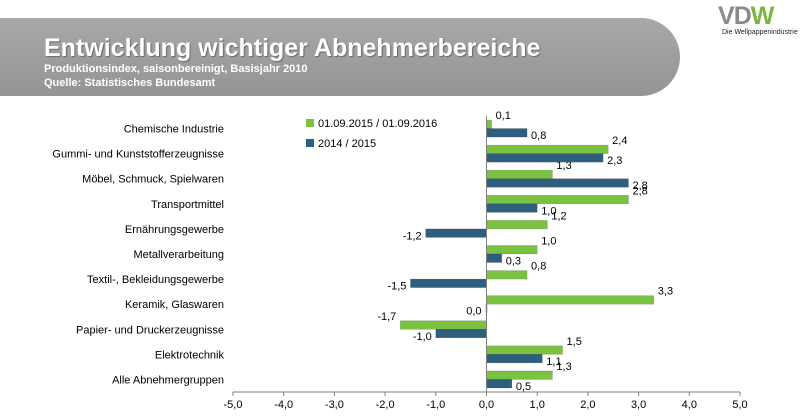 Image resolution: width=800 pixels, height=418 pixels. What do you see at coordinates (486, 405) in the screenshot?
I see `x-tick-label: 0,0` at bounding box center [486, 405].